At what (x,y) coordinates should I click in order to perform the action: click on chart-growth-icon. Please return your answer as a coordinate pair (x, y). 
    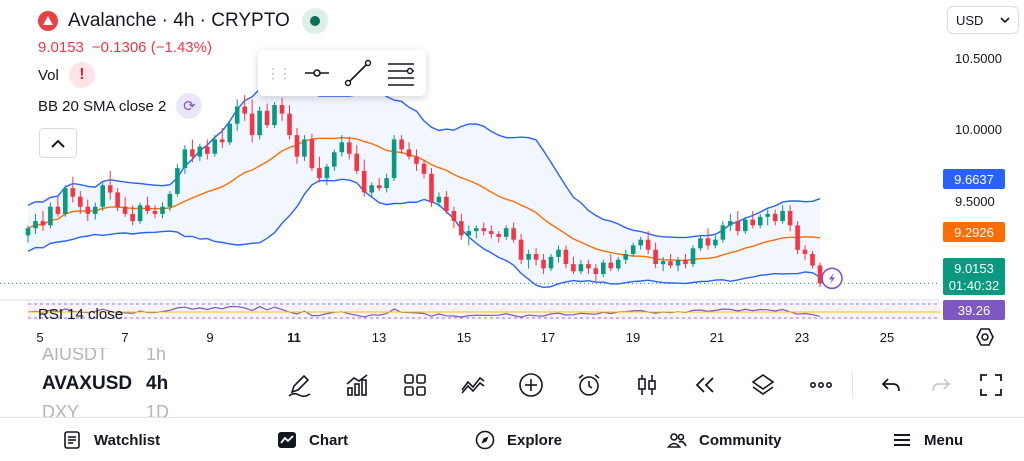
    Looking at the image, I should click on (357, 385).